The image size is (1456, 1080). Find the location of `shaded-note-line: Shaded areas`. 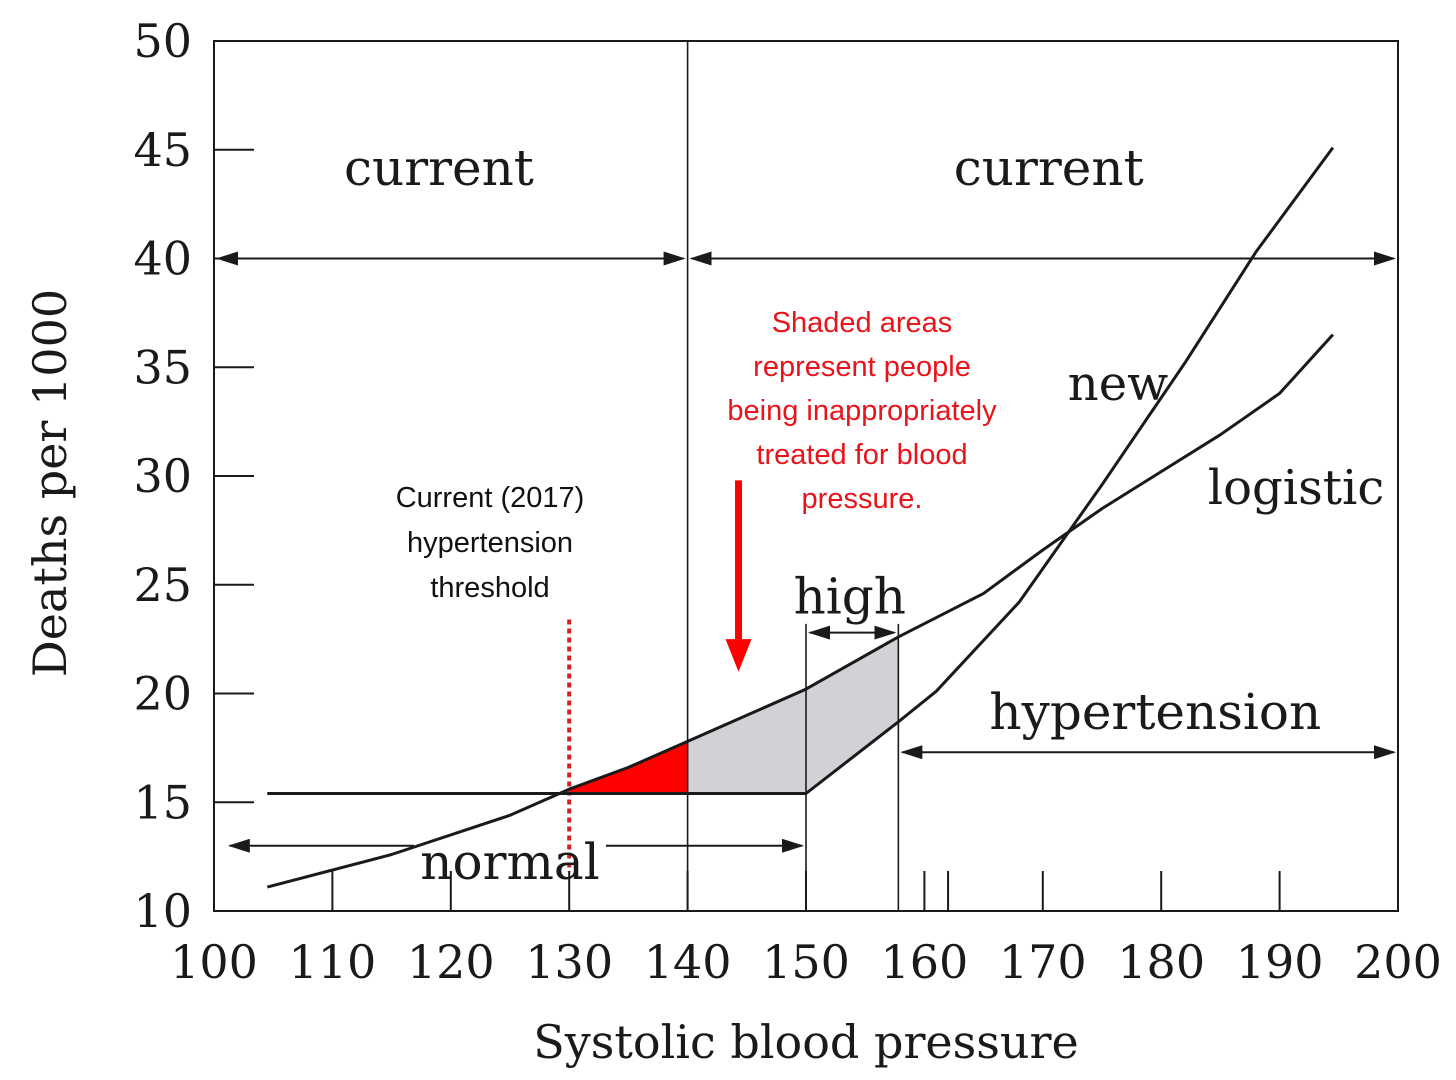

shaded-note-line: Shaded areas is located at coordinates (862, 323).